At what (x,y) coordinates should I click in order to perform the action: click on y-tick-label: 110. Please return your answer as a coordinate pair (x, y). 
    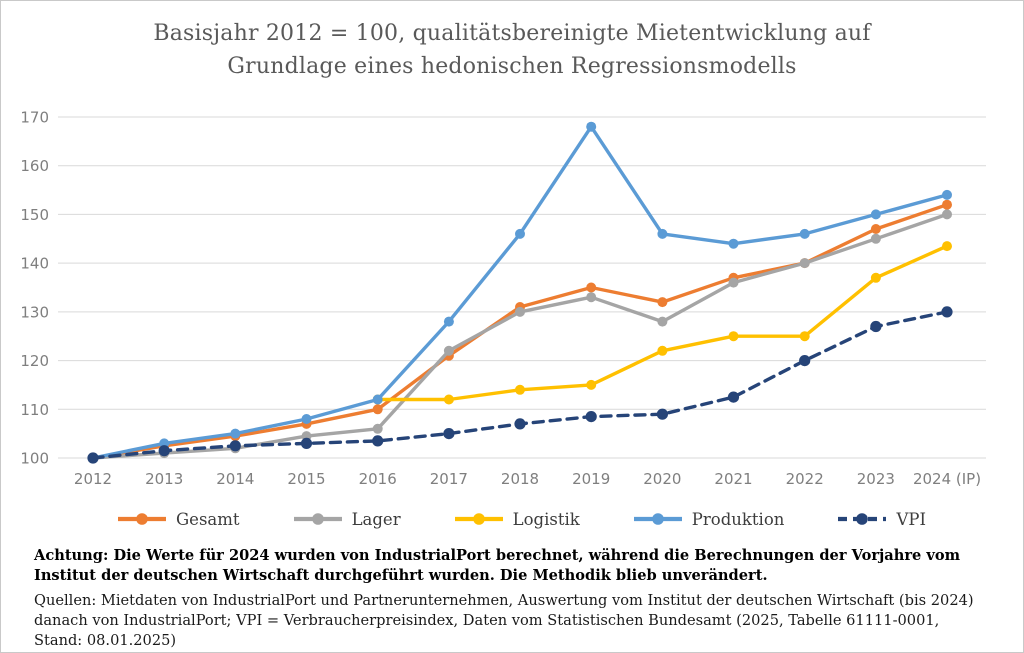
    Looking at the image, I should click on (34, 410).